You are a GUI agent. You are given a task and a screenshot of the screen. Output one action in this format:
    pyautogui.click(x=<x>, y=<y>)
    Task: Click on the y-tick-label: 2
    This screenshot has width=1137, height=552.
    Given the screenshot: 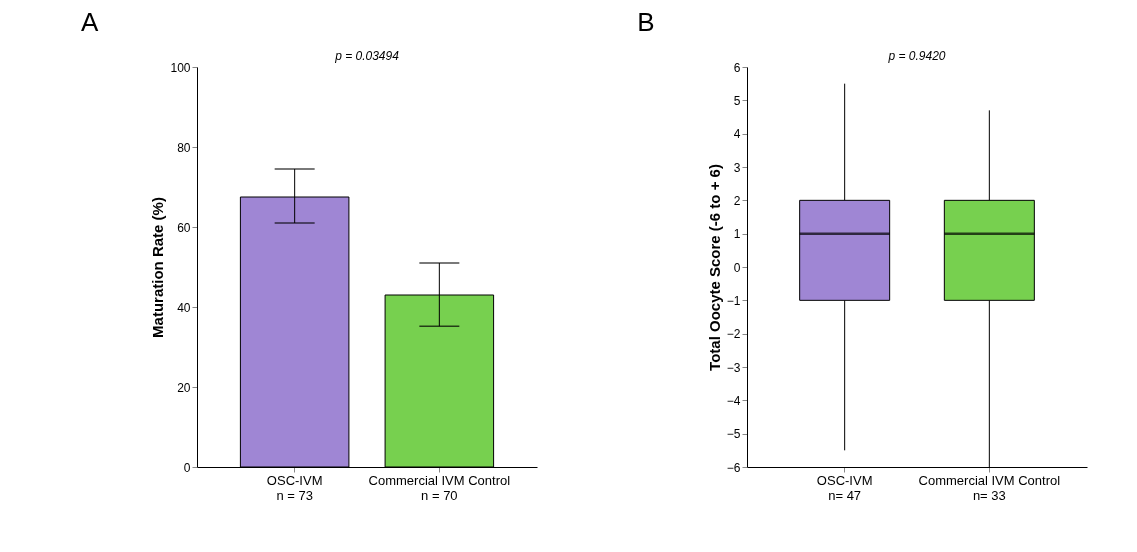 What is the action you would take?
    pyautogui.click(x=737, y=200)
    